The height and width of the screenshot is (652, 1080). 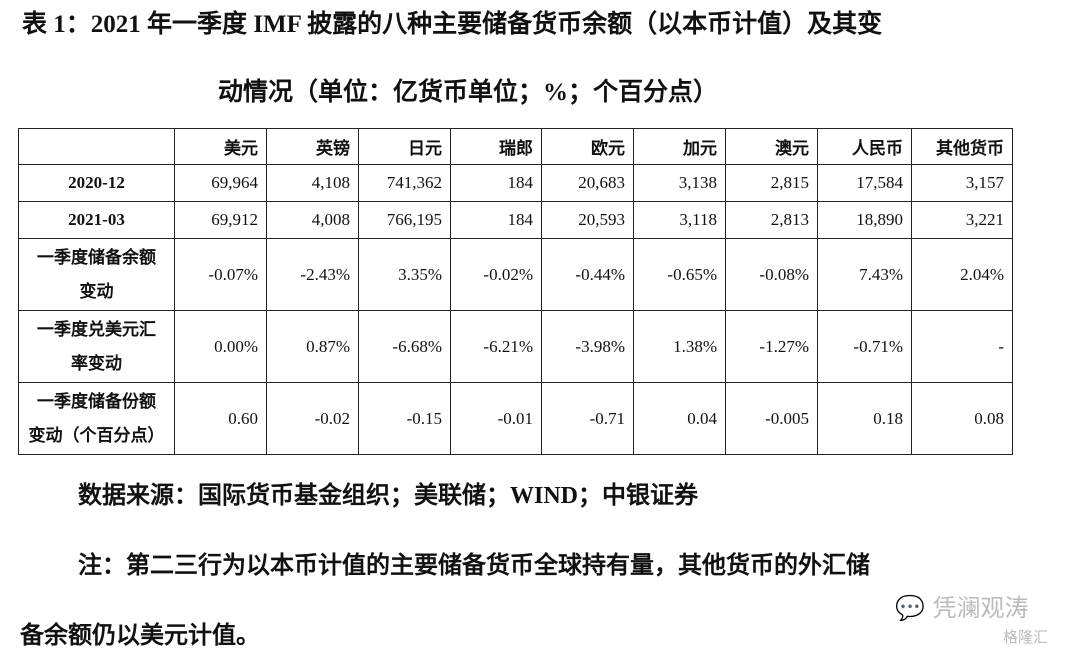 What do you see at coordinates (220, 274) in the screenshot?
I see `table-cell: -0.07%` at bounding box center [220, 274].